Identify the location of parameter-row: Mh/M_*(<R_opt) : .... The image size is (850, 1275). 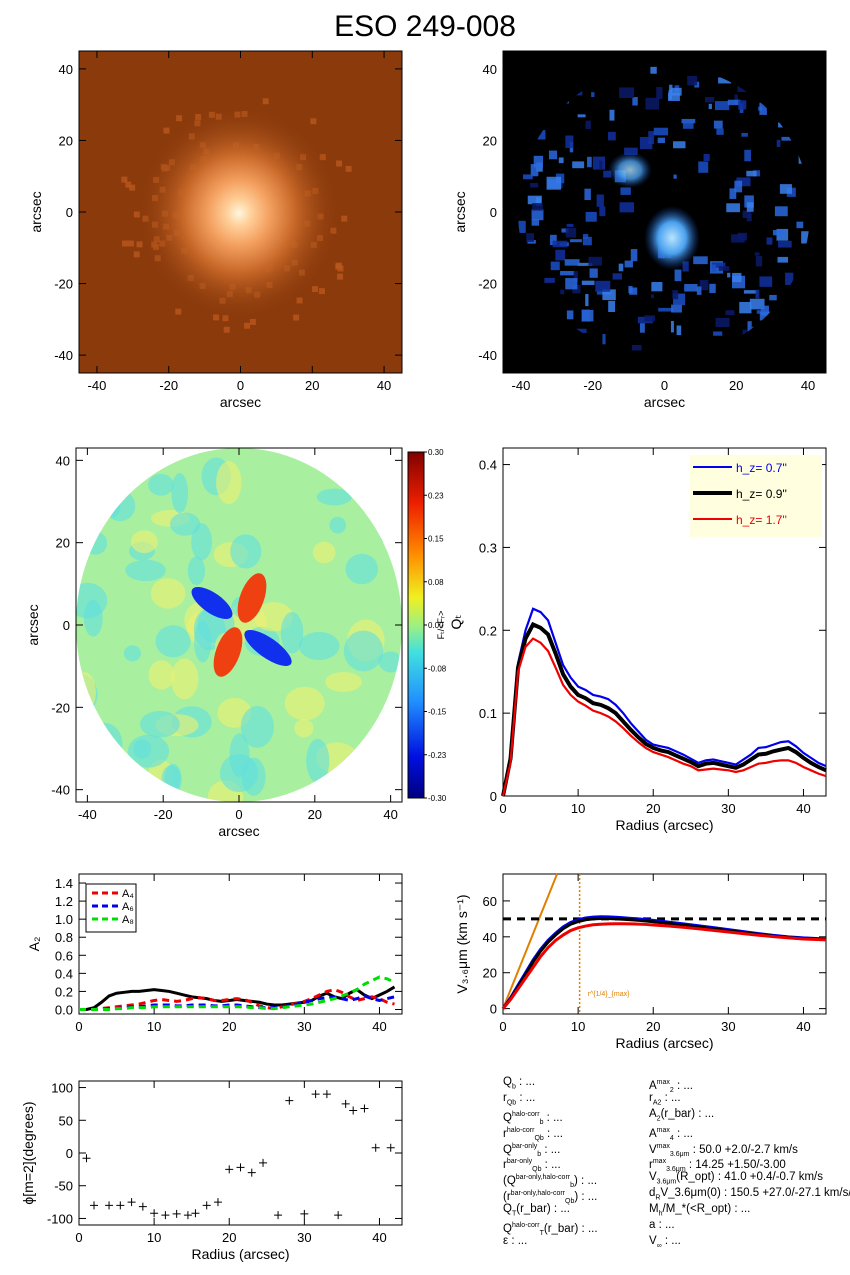
(749, 1210).